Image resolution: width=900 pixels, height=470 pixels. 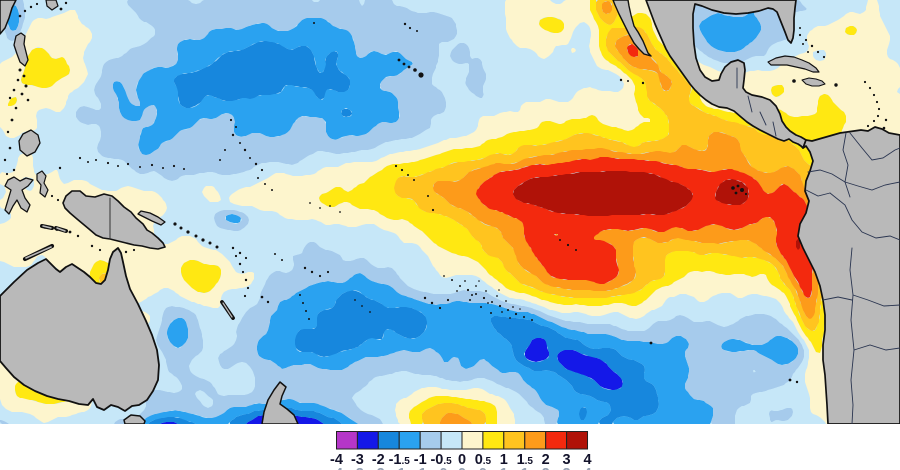 I want to click on svg-text: 1.5, so click(x=525, y=460).